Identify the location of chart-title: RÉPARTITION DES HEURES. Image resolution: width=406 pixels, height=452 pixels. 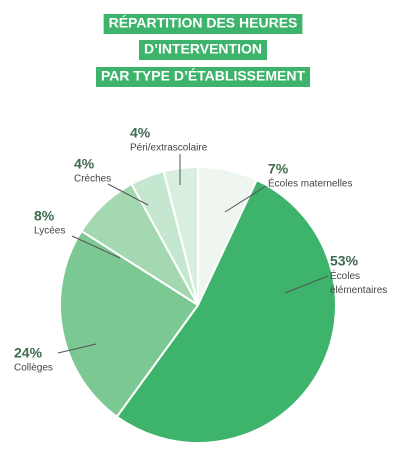
(203, 23).